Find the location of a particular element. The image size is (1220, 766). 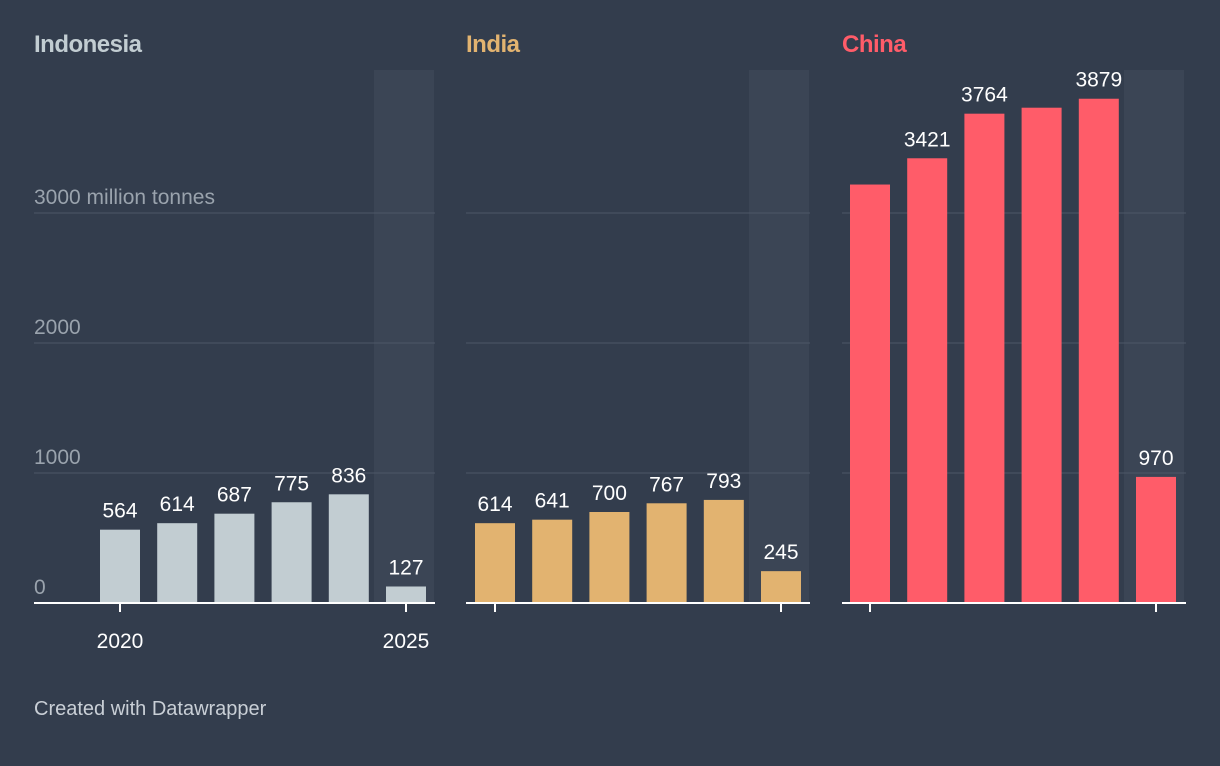

bar-india-2024 is located at coordinates (723, 551).